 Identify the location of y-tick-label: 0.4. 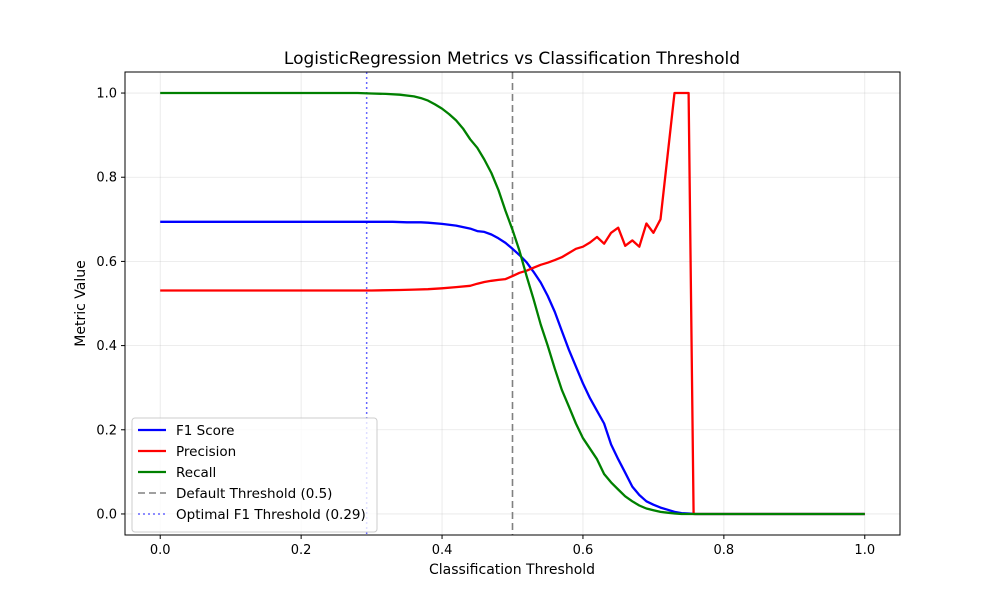
(106, 346).